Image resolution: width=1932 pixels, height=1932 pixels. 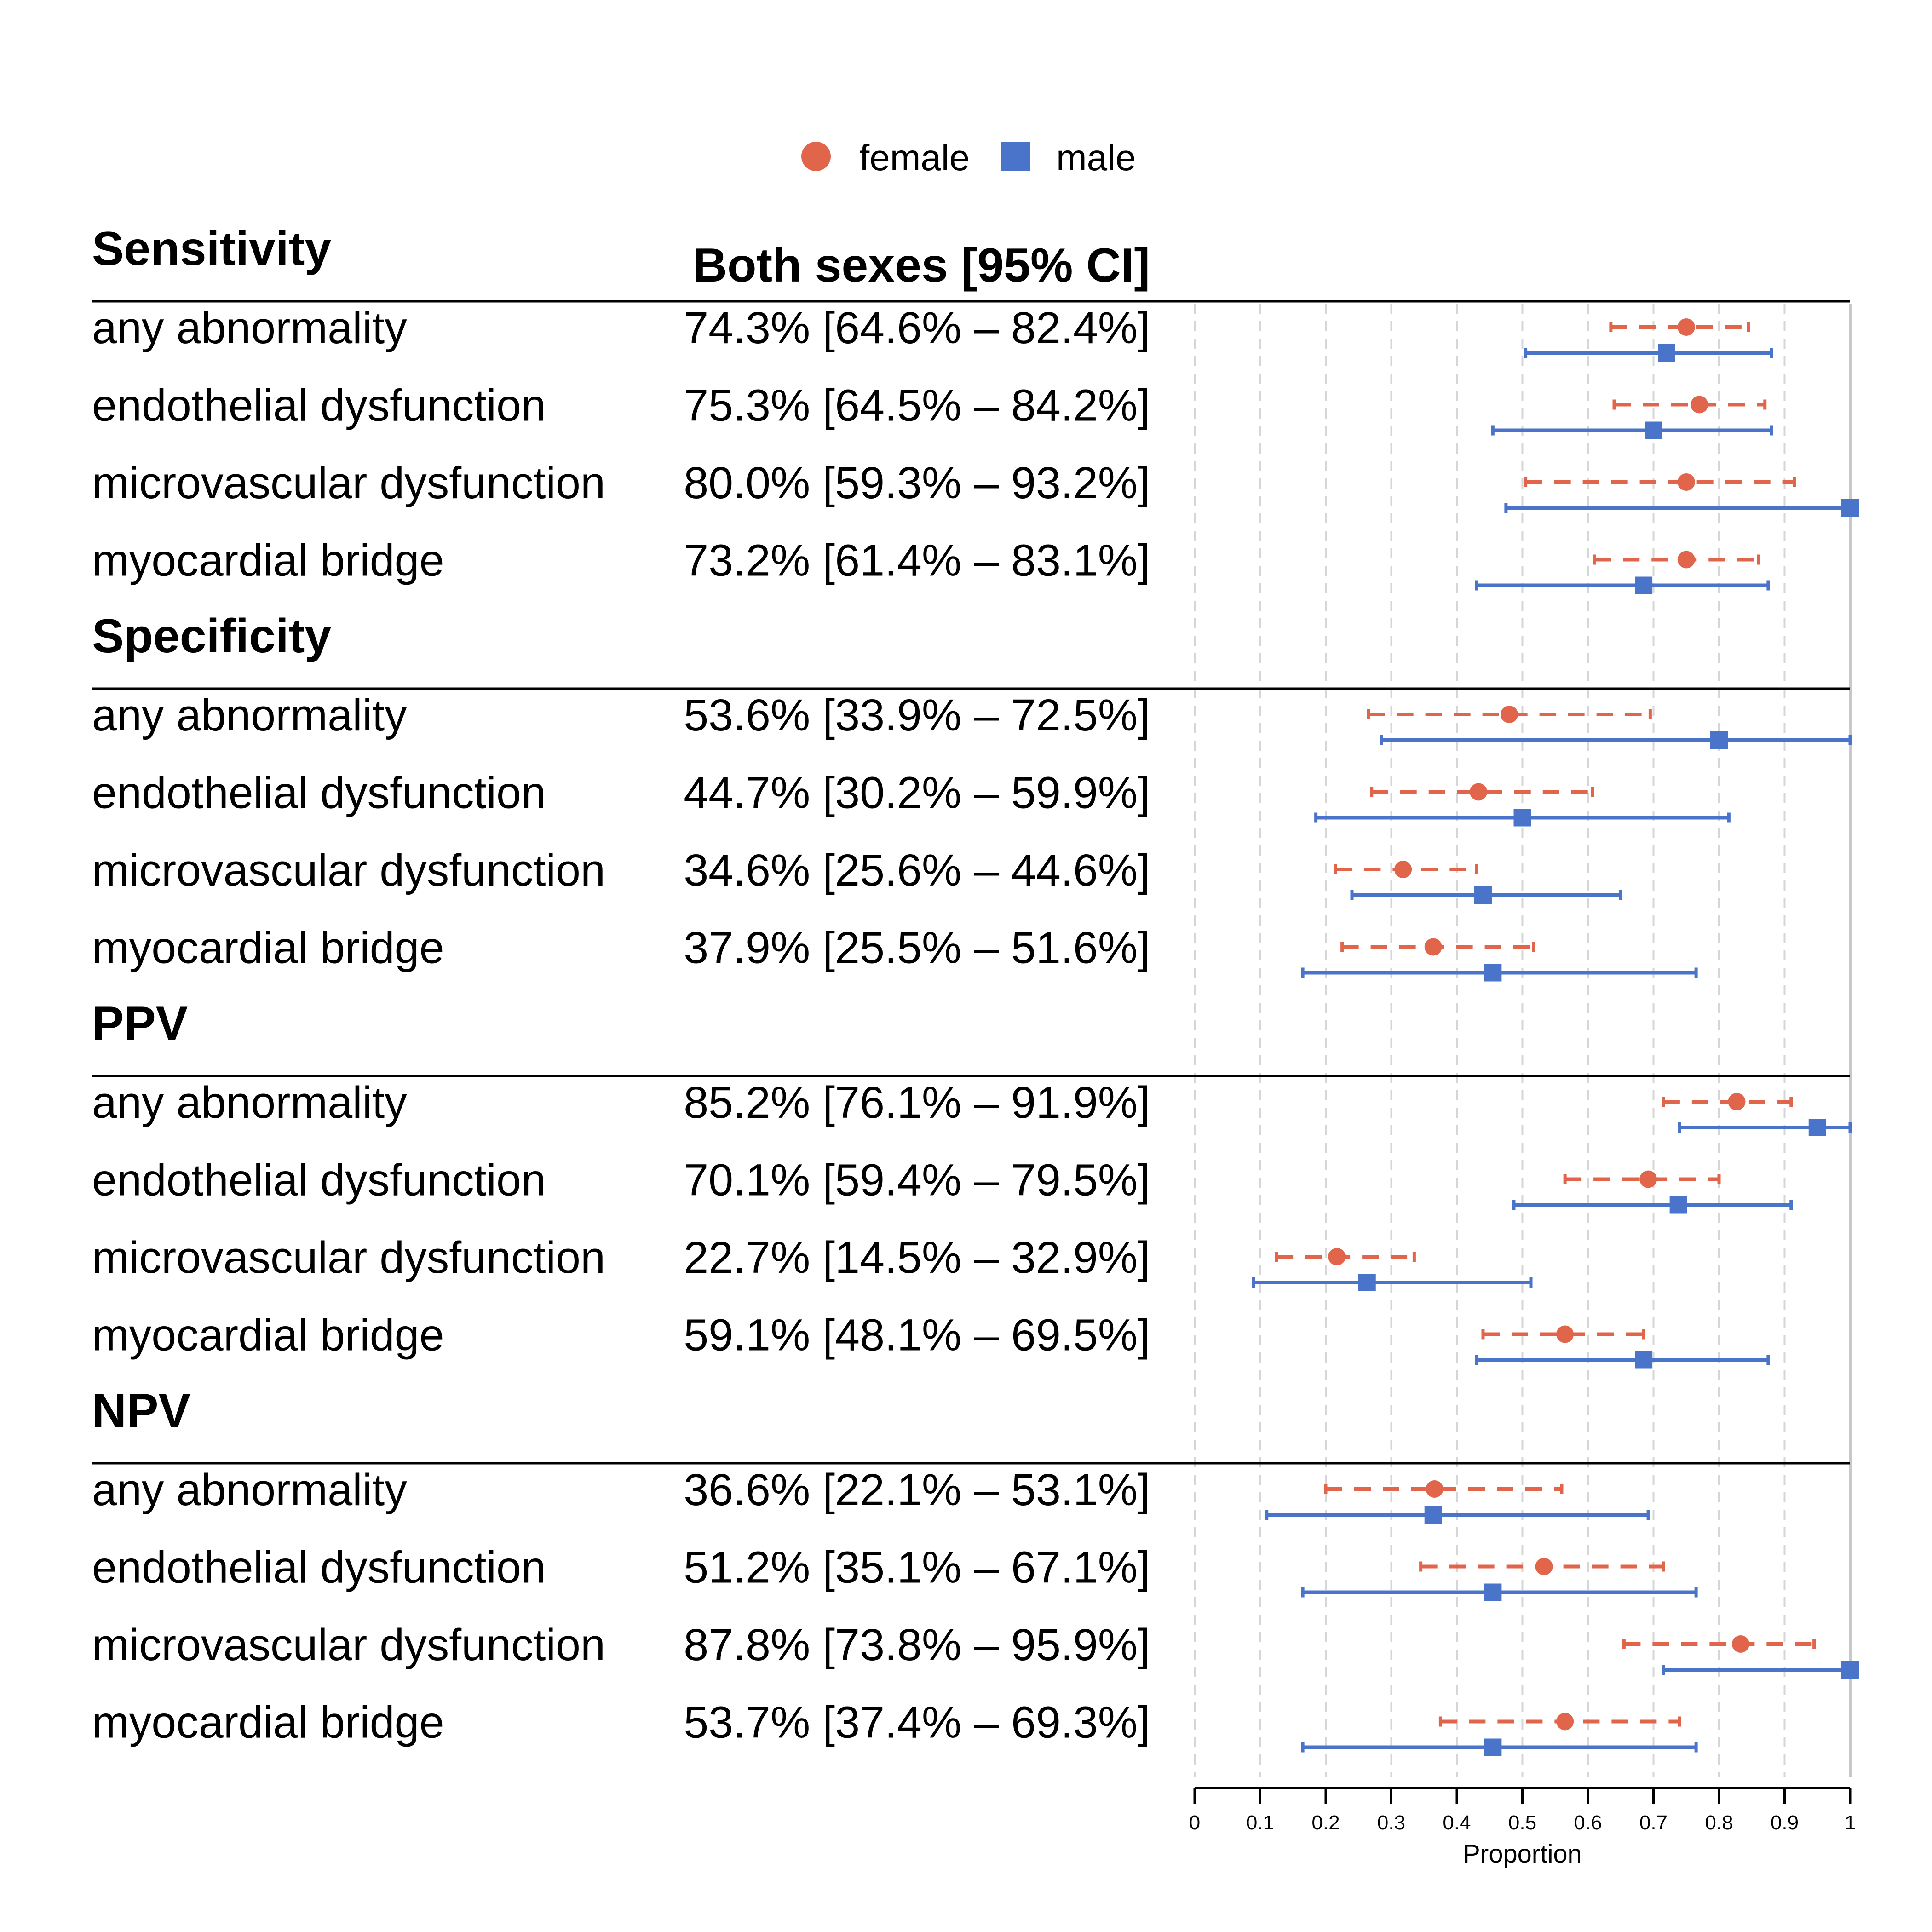 I want to click on row-estimate: 73.2% [61.4% – 83.1%], so click(x=917, y=560).